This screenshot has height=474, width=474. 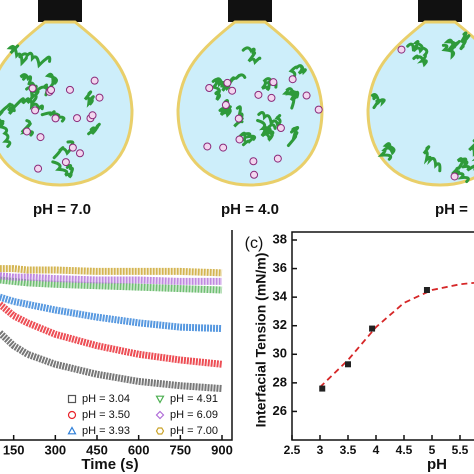 I want to click on x-tick-label: 3, so click(x=320, y=450).